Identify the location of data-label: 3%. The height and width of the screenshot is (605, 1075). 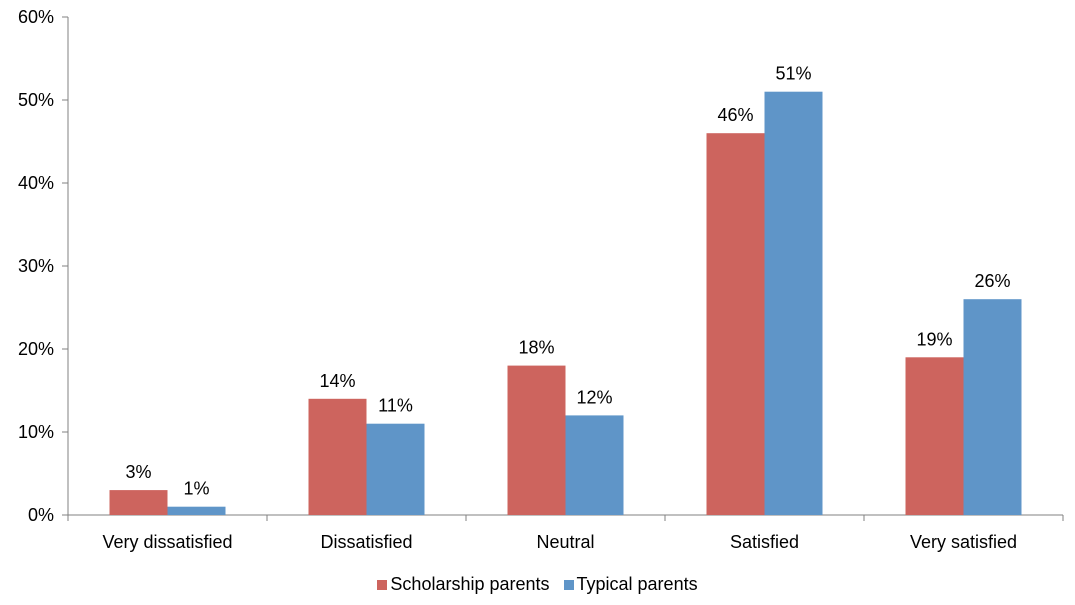
(138, 472).